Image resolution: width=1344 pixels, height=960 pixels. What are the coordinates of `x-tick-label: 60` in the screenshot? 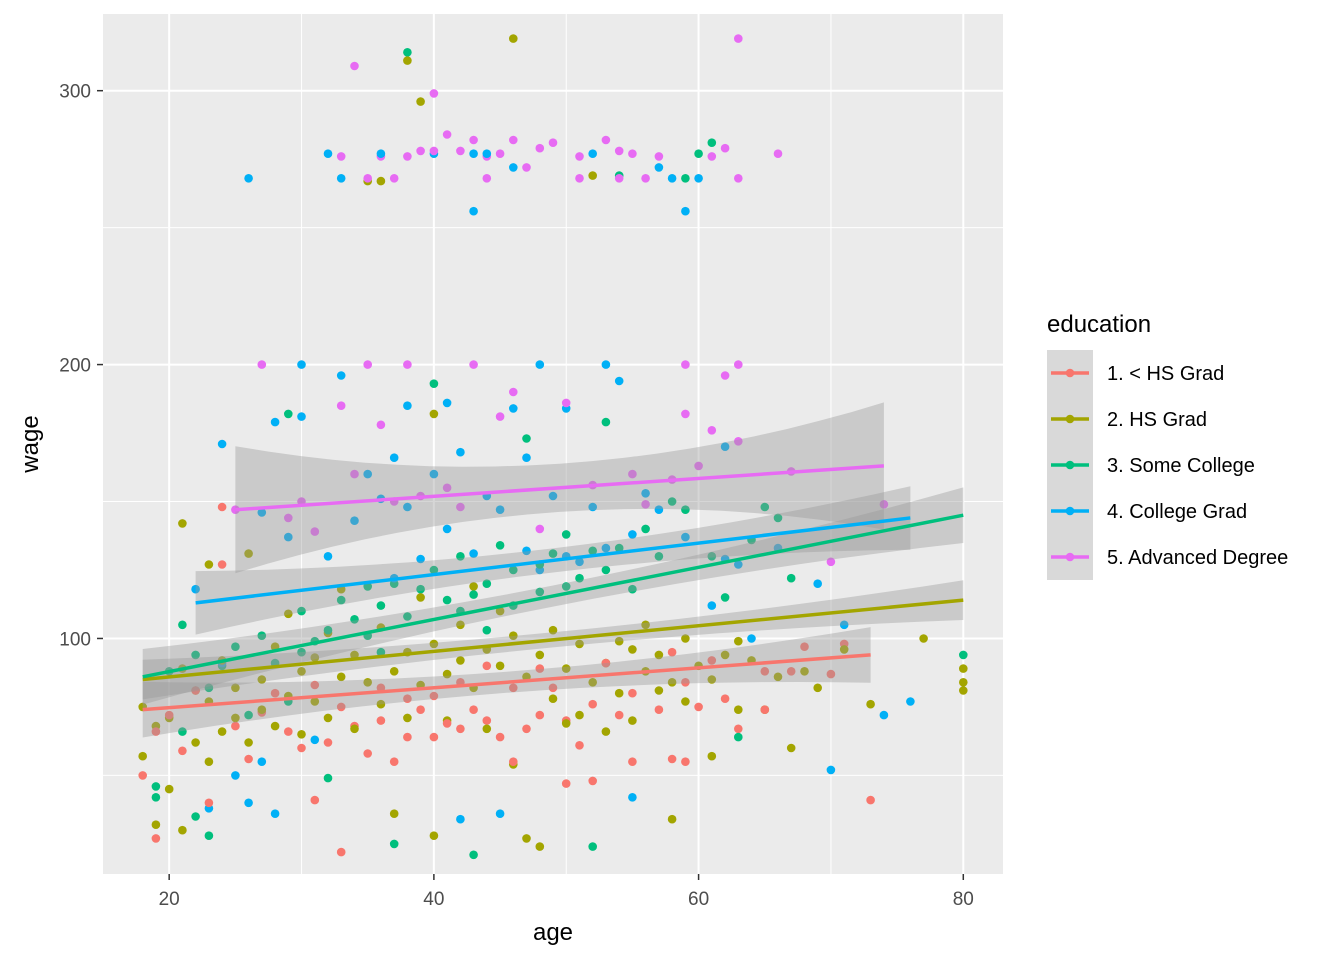 It's located at (698, 899).